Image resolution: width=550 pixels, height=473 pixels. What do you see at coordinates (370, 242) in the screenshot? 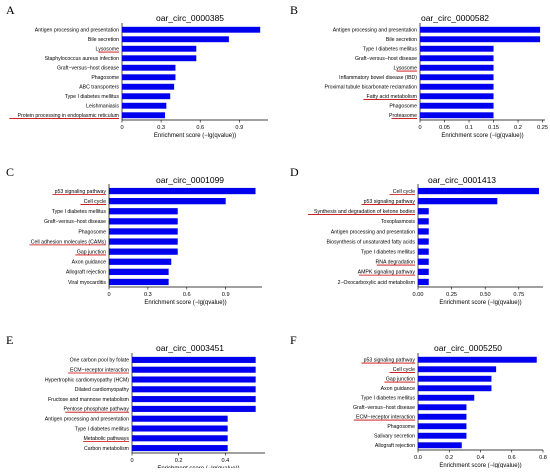
I see `category-label: Biosynthesis of unsaturated fatty acids` at bounding box center [370, 242].